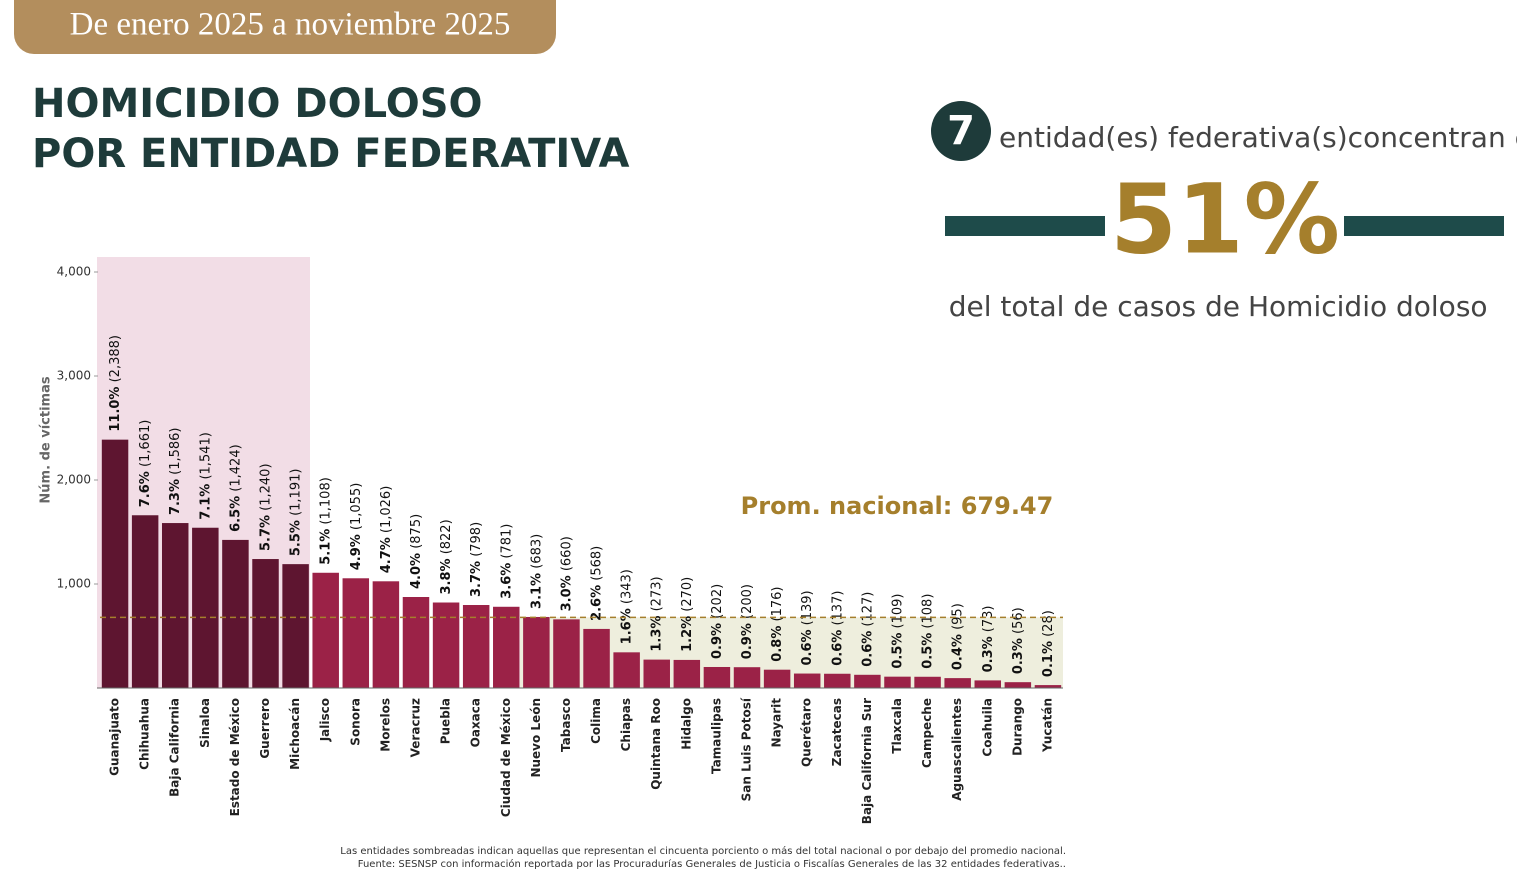 Image resolution: width=1517 pixels, height=881 pixels. I want to click on share: 51%, so click(1225, 219).